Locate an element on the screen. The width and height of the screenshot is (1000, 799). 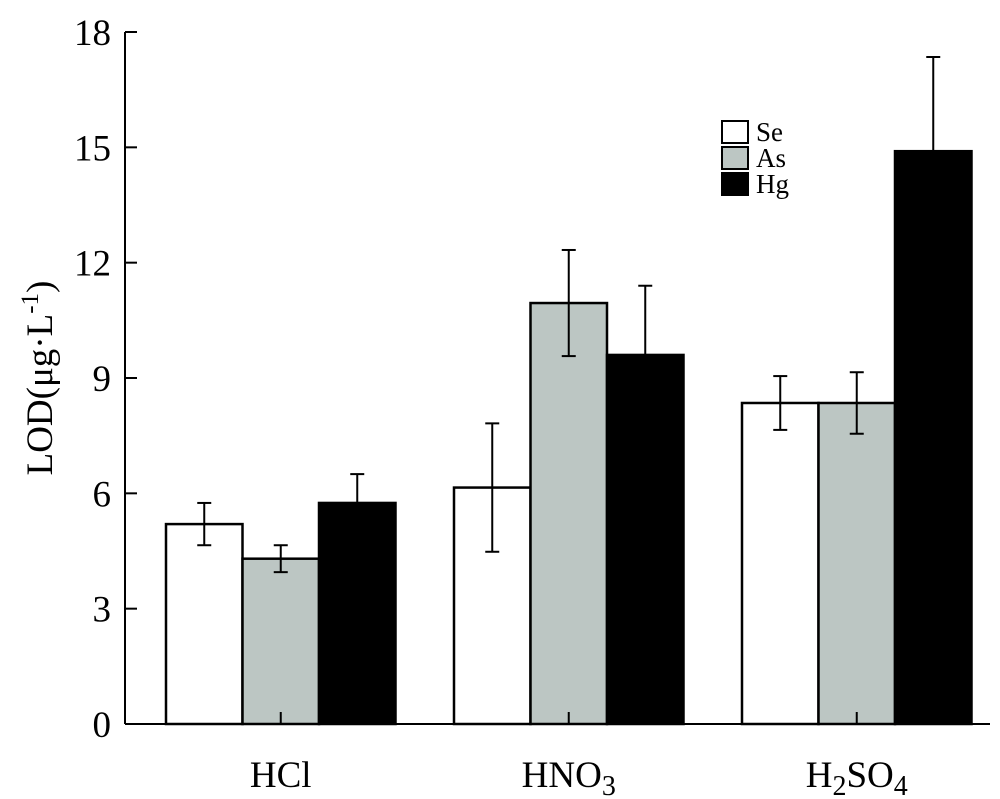
x-category-label: H2SO4 is located at coordinates (857, 777).